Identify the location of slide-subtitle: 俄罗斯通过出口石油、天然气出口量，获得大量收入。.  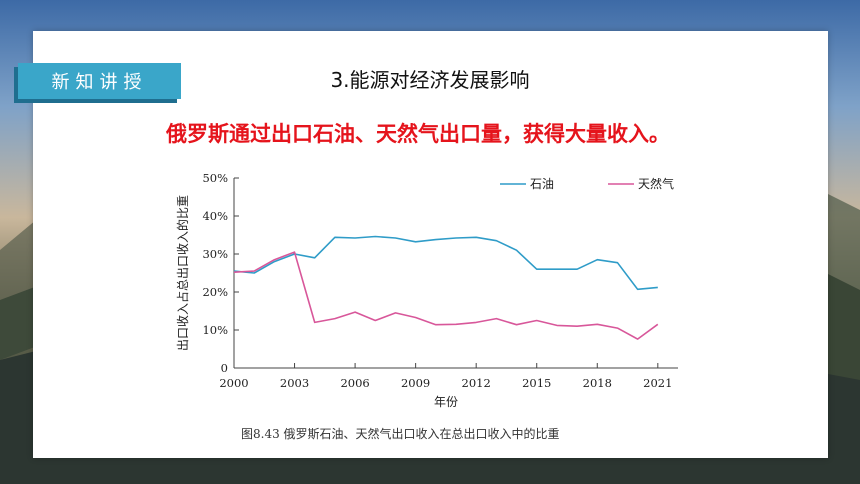
(418, 134).